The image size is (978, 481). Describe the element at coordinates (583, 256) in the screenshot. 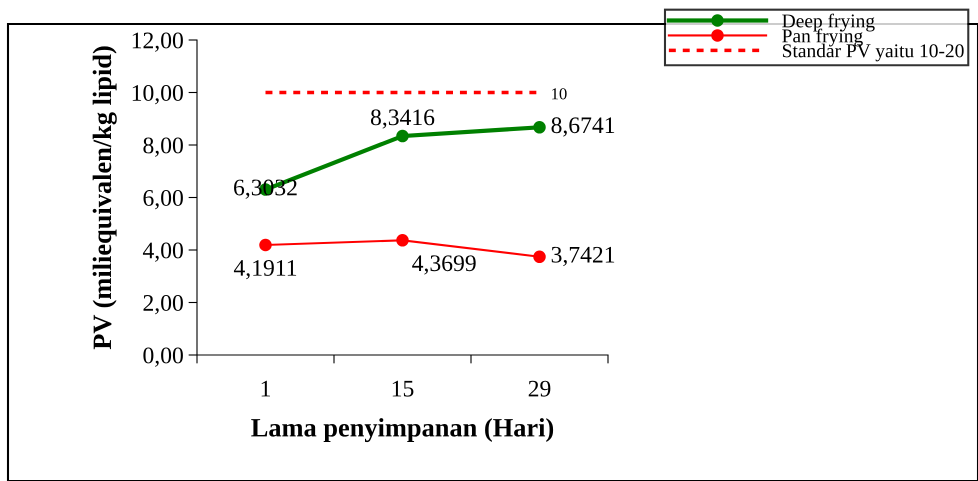

I see `data-label: 3,7421` at that location.